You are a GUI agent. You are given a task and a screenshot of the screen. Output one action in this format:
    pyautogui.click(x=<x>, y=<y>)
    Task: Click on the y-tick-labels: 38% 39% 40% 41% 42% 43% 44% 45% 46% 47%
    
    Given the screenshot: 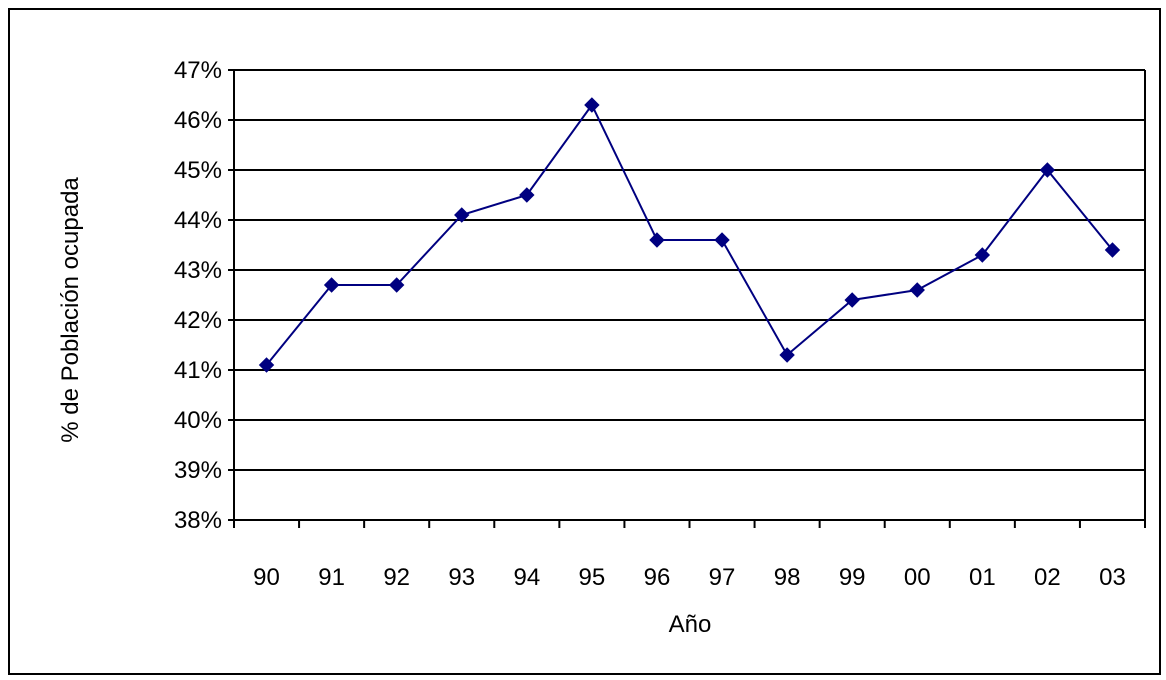 What is the action you would take?
    pyautogui.click(x=198, y=295)
    